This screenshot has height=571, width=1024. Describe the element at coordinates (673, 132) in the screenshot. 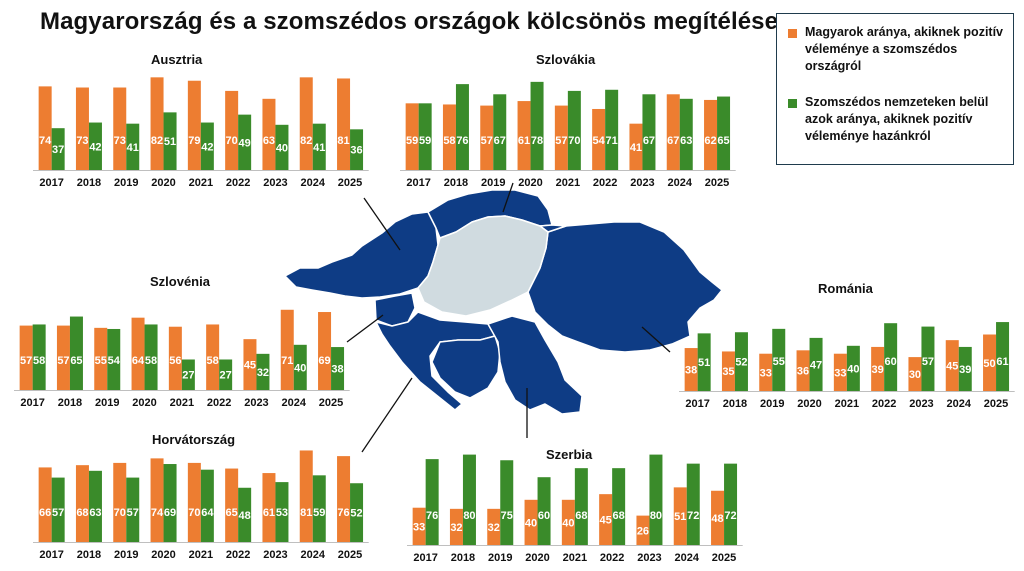

I see `bar-hungarian-2024` at that location.